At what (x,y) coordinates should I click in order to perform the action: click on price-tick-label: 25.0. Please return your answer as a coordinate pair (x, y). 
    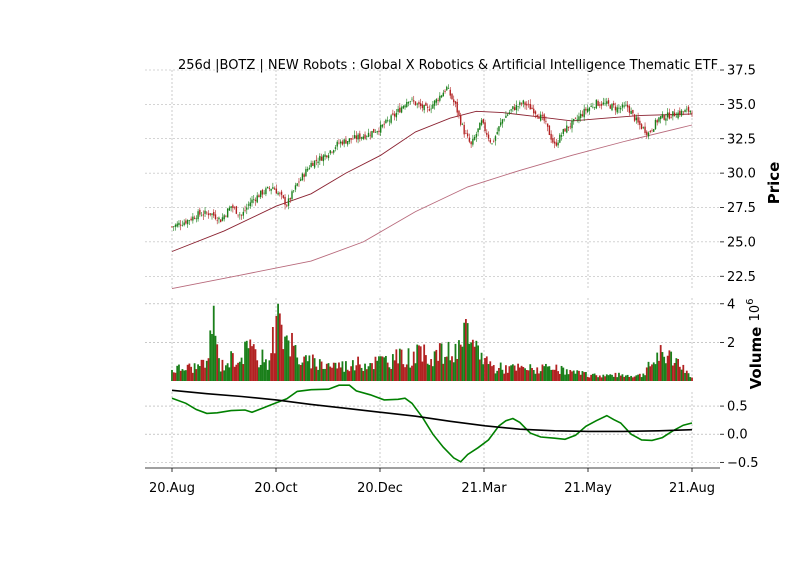
    Looking at the image, I should click on (741, 242).